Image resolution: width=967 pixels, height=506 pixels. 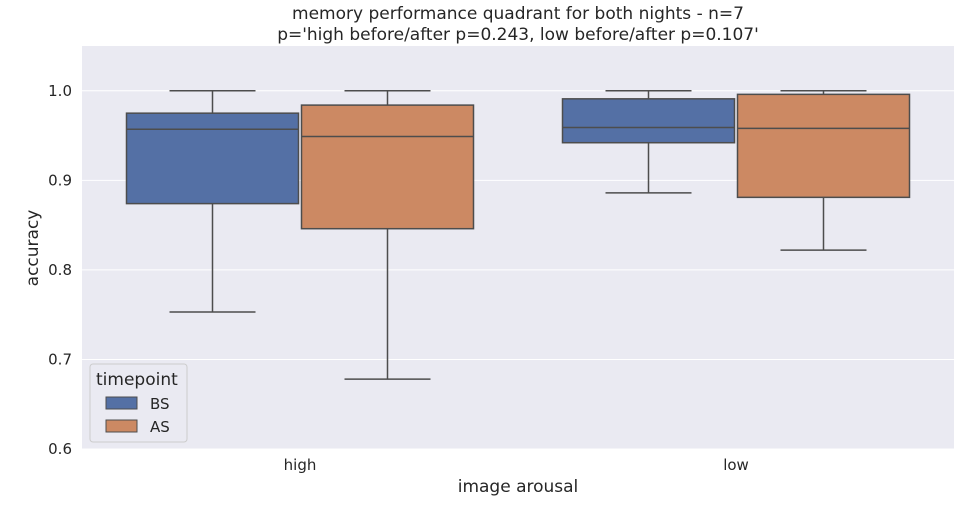 I want to click on x-tick-label: high, so click(x=300, y=465).